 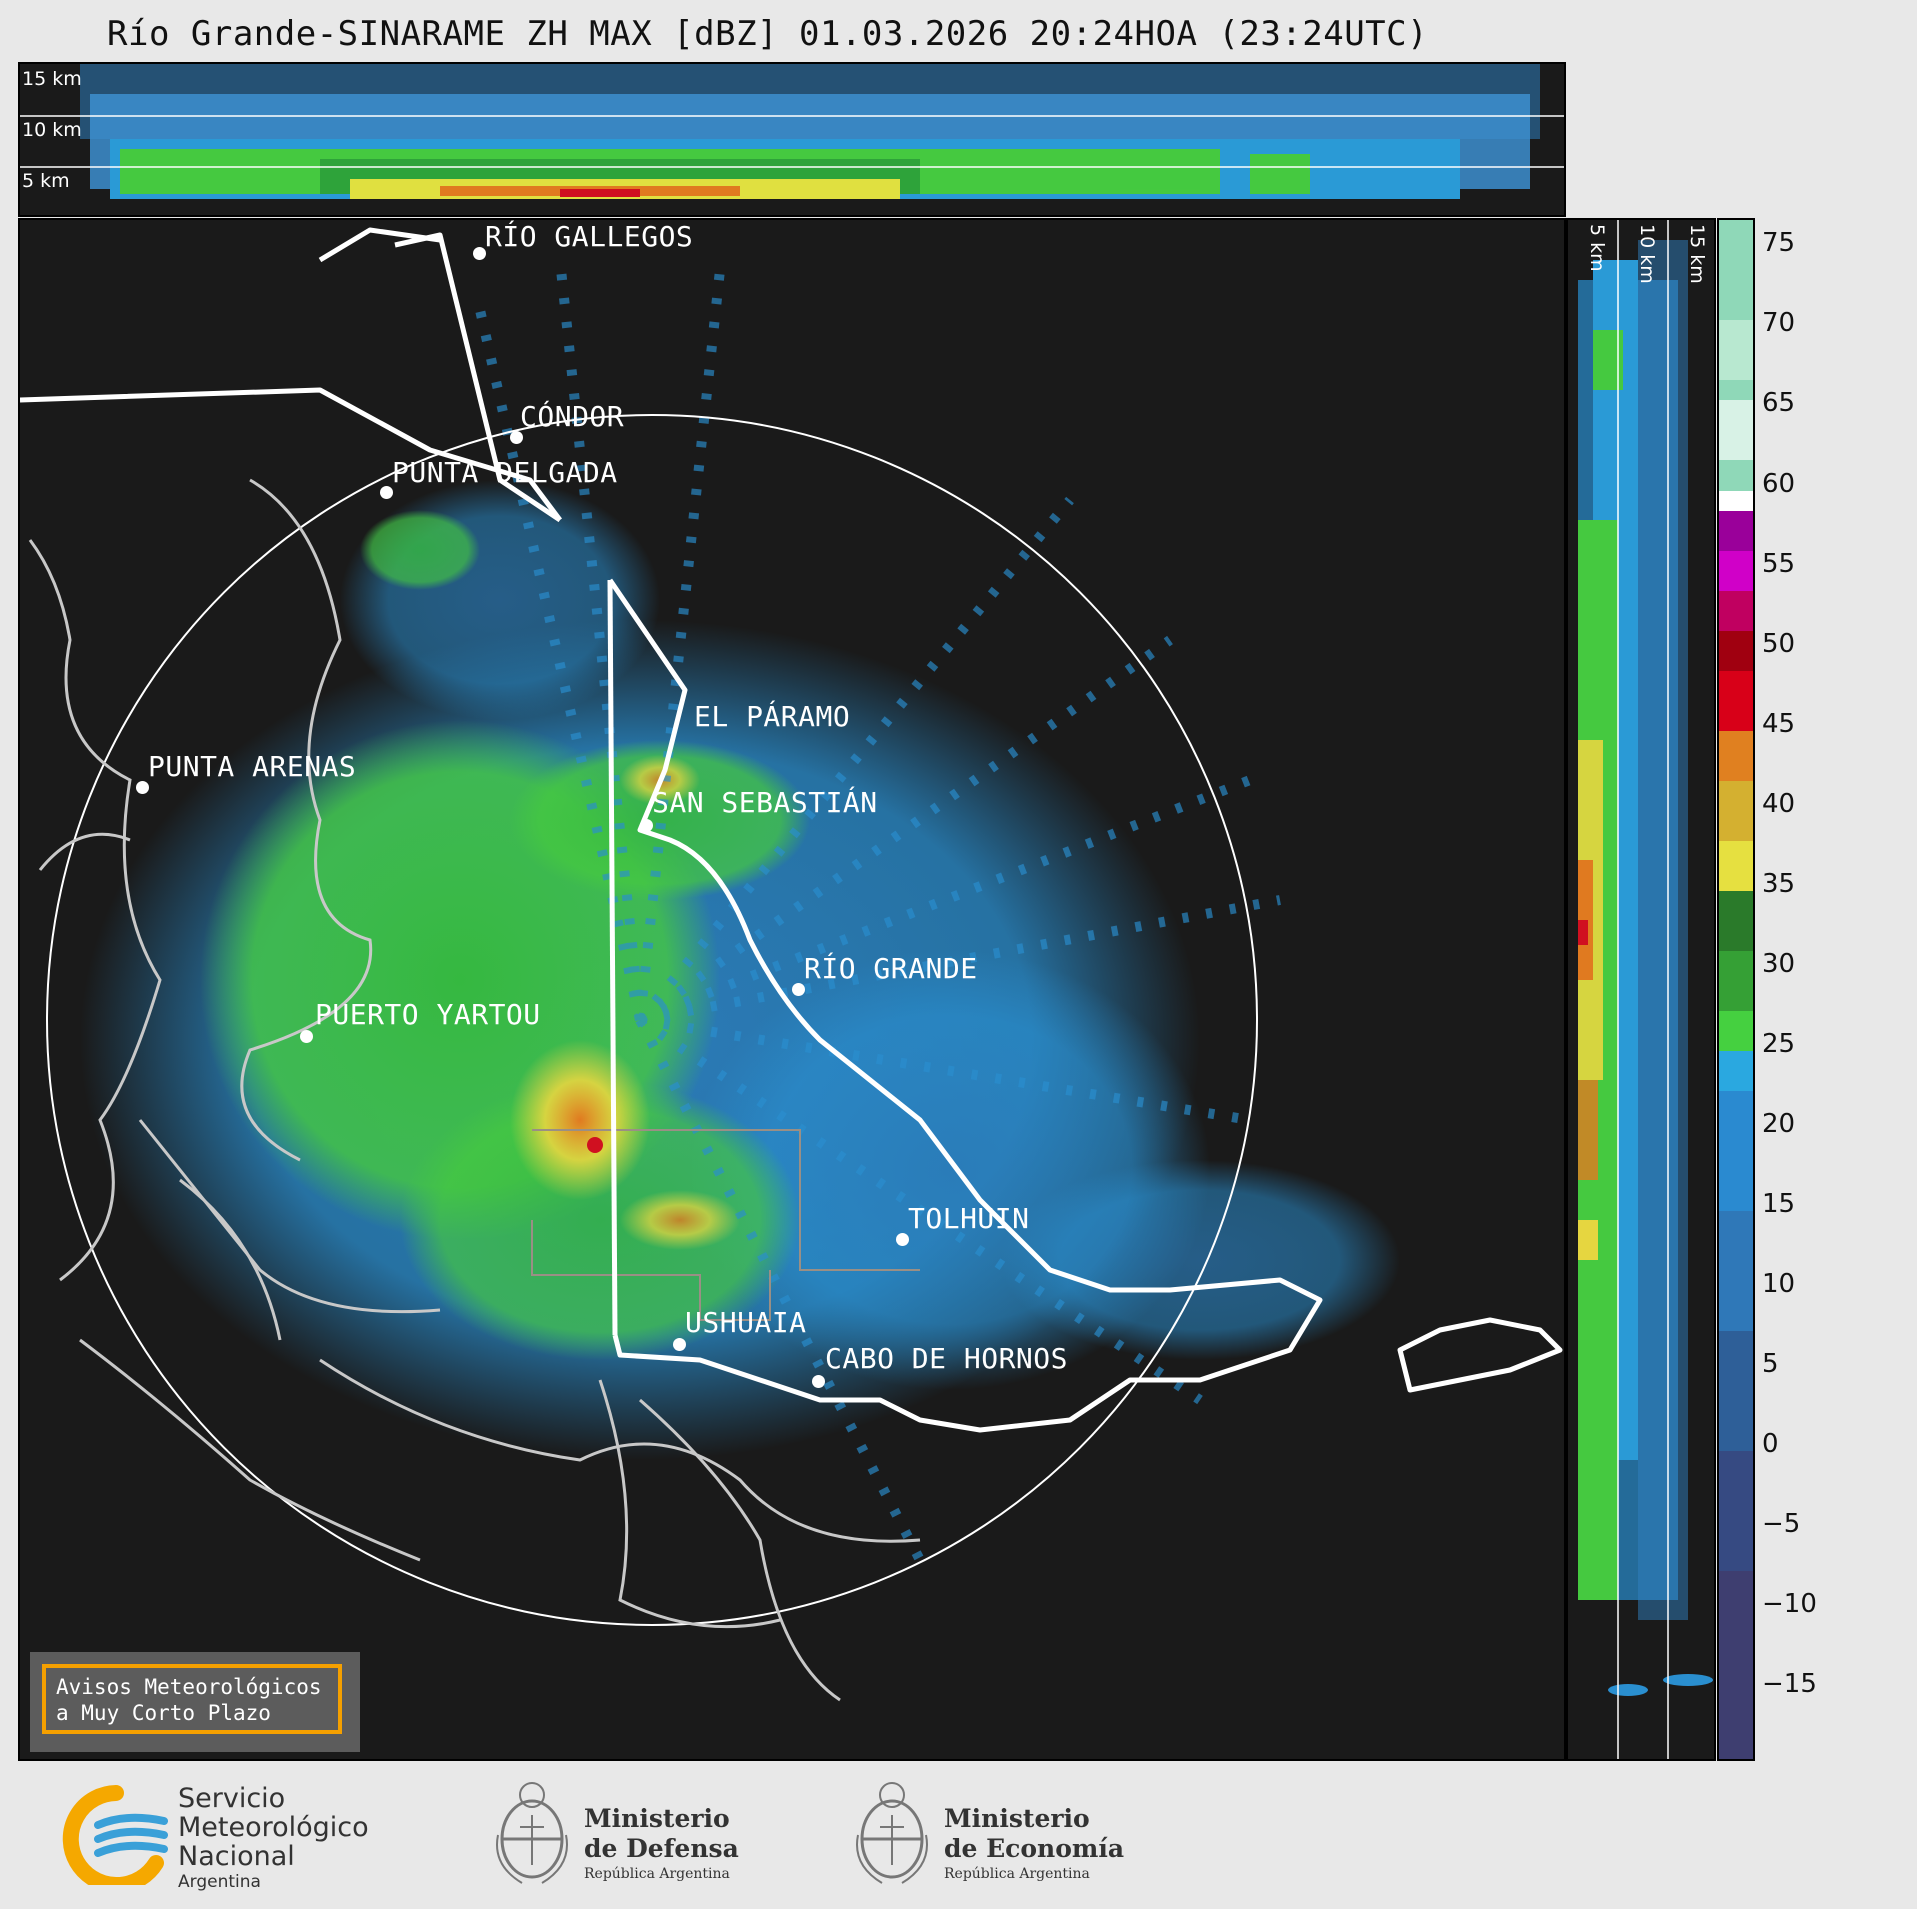 What do you see at coordinates (1779, 884) in the screenshot?
I see `colorbar-tick: 35` at bounding box center [1779, 884].